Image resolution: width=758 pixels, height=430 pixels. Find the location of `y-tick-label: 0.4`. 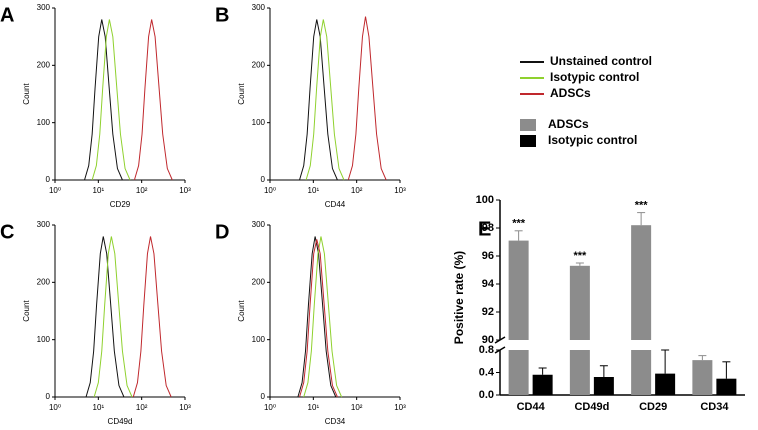

y-tick-label: 0.4 is located at coordinates (487, 372).